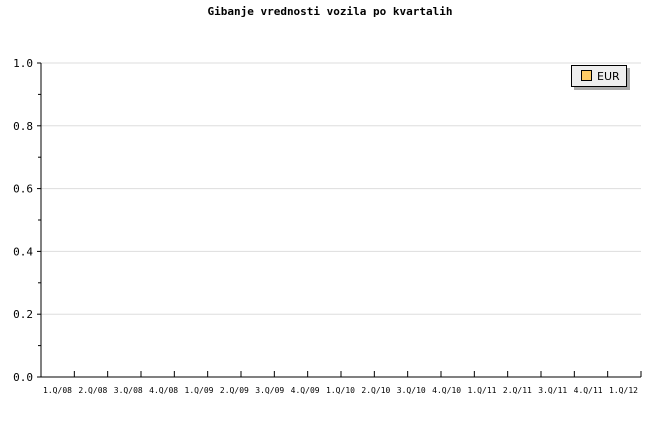 This screenshot has width=660, height=440. I want to click on x-tick-label: 4.Q/08, so click(163, 390).